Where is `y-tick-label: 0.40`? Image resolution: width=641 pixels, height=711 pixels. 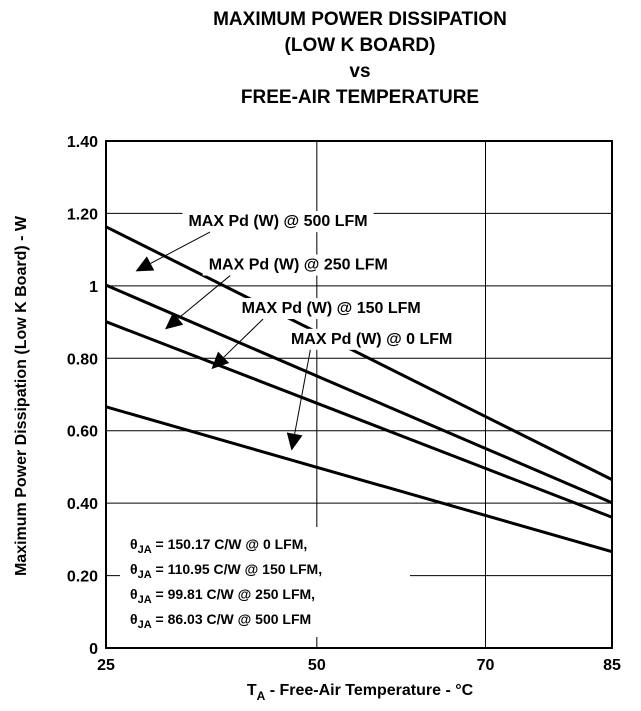 y-tick-label: 0.40 is located at coordinates (82, 504).